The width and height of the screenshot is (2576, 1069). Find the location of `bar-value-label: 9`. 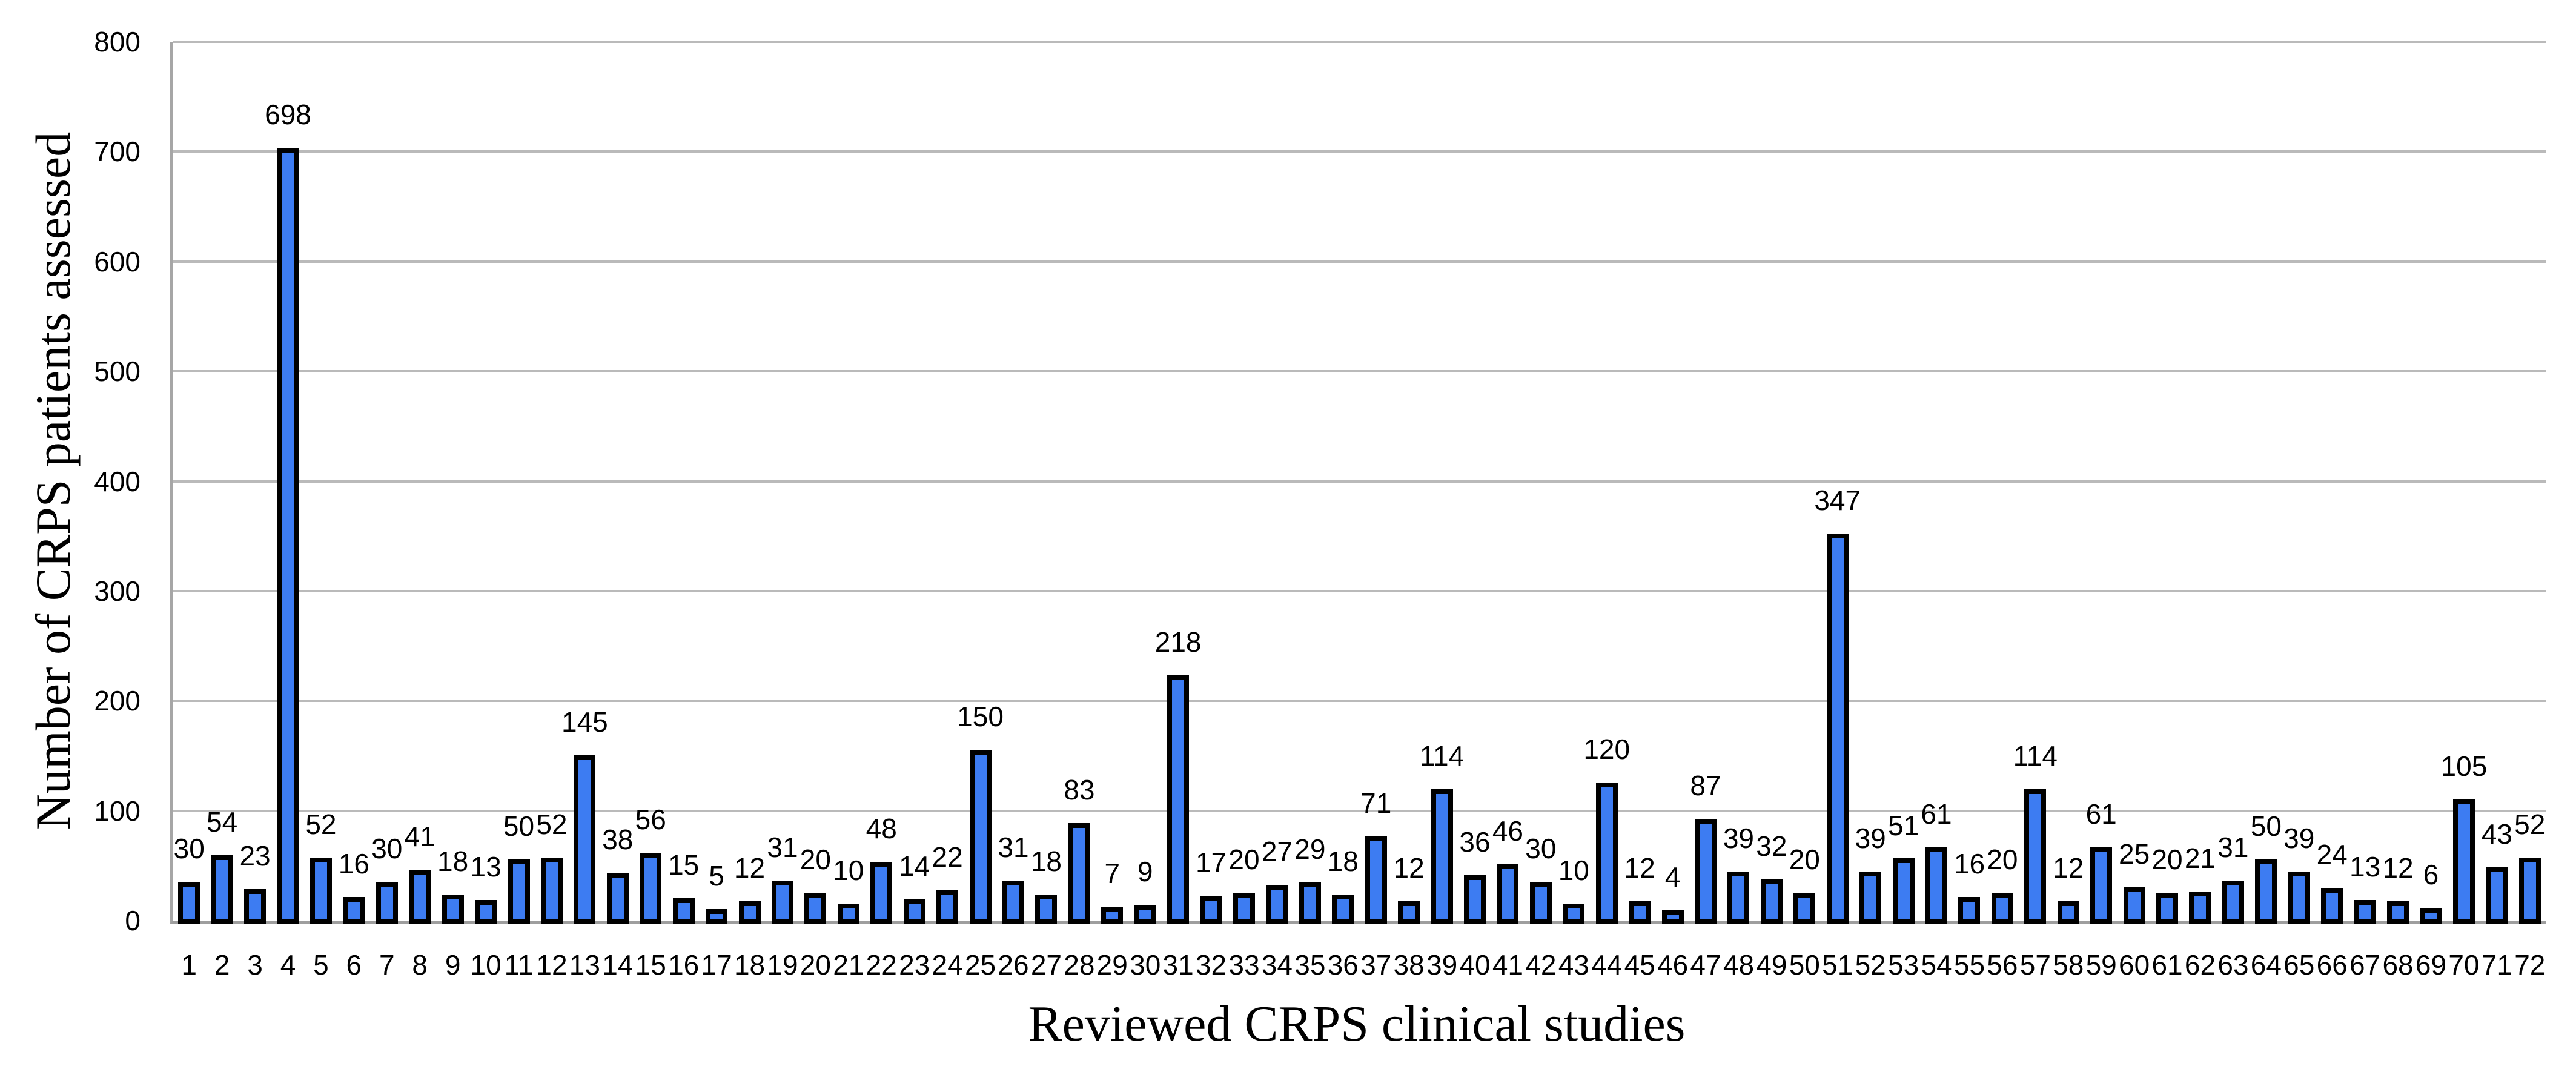

bar-value-label: 9 is located at coordinates (1145, 871).